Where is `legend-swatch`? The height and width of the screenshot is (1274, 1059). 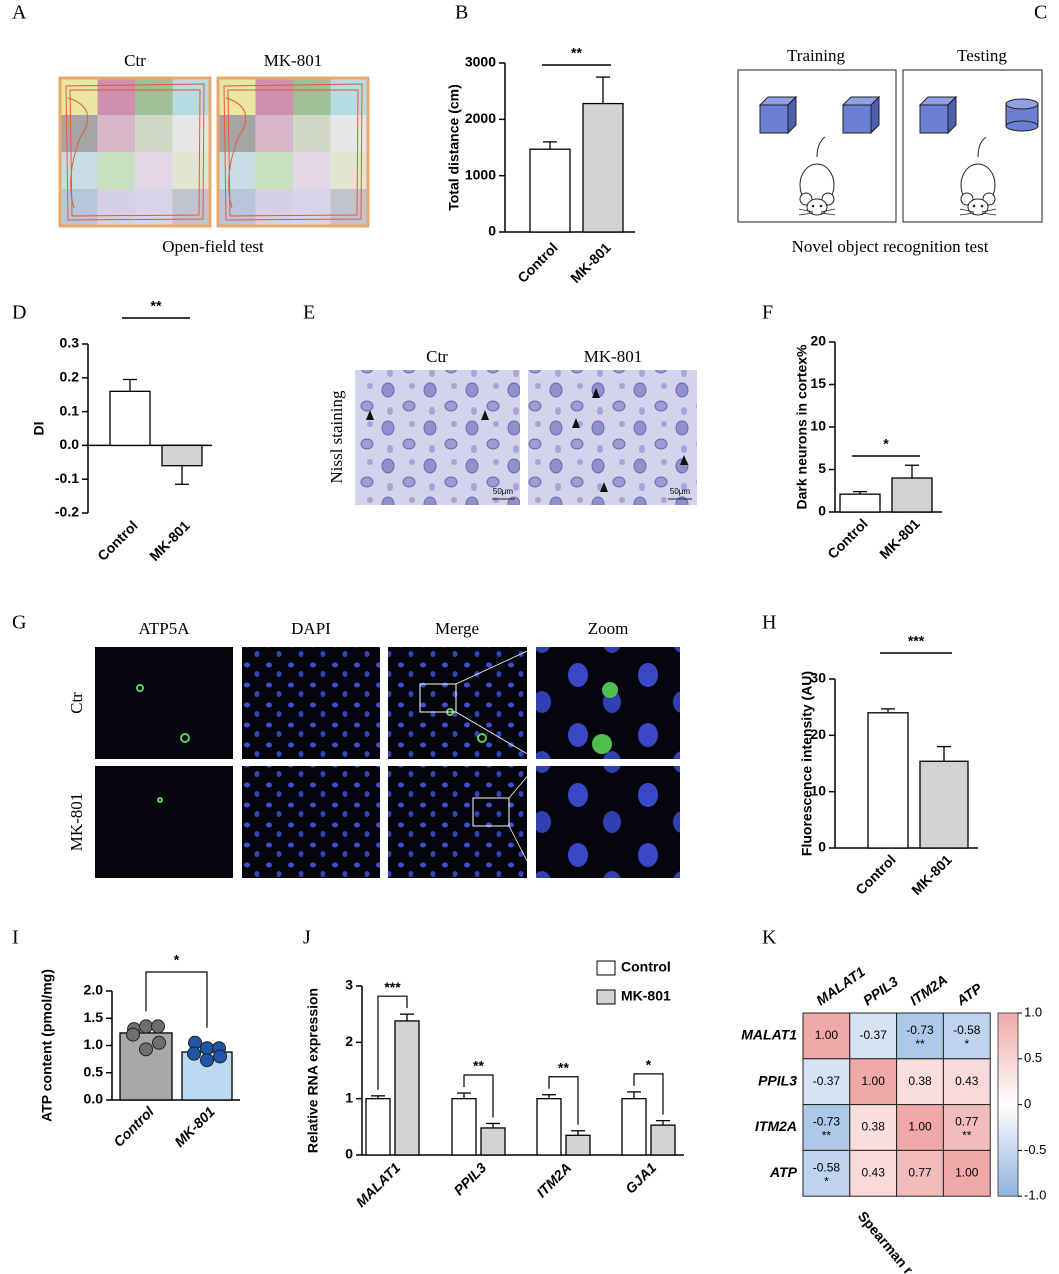
legend-swatch is located at coordinates (606, 997).